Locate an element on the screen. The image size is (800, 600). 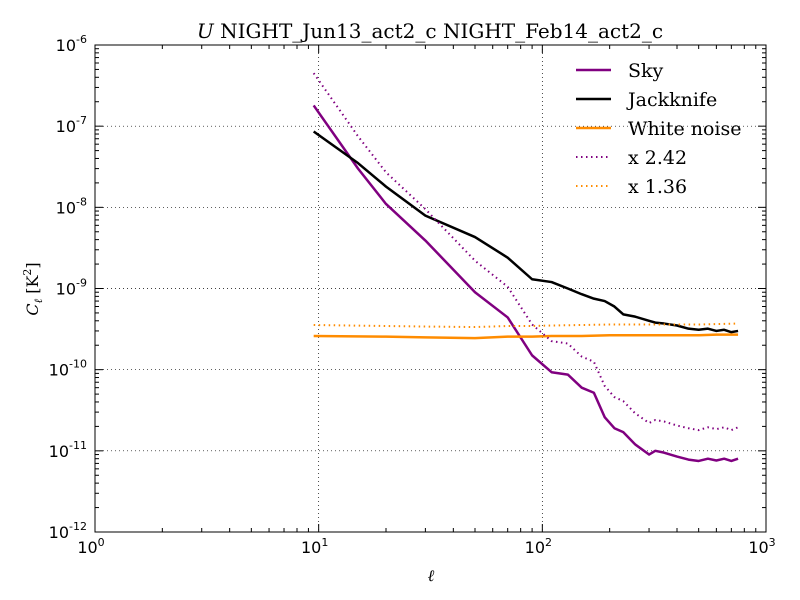
x-tick-label: 10⁰ is located at coordinates (90, 546).